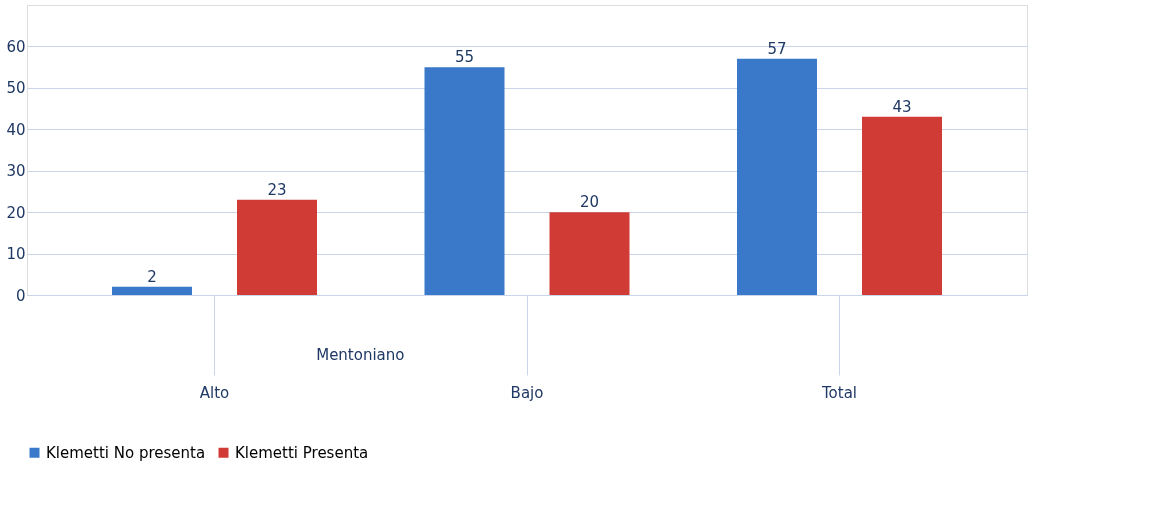 This screenshot has width=1171, height=520. I want to click on y-tick-label: 60, so click(16, 46).